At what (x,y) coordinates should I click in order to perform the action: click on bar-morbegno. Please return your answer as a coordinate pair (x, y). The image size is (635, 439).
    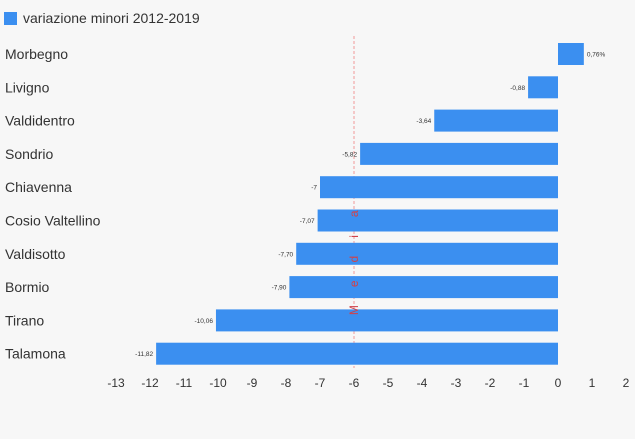
    Looking at the image, I should click on (571, 54).